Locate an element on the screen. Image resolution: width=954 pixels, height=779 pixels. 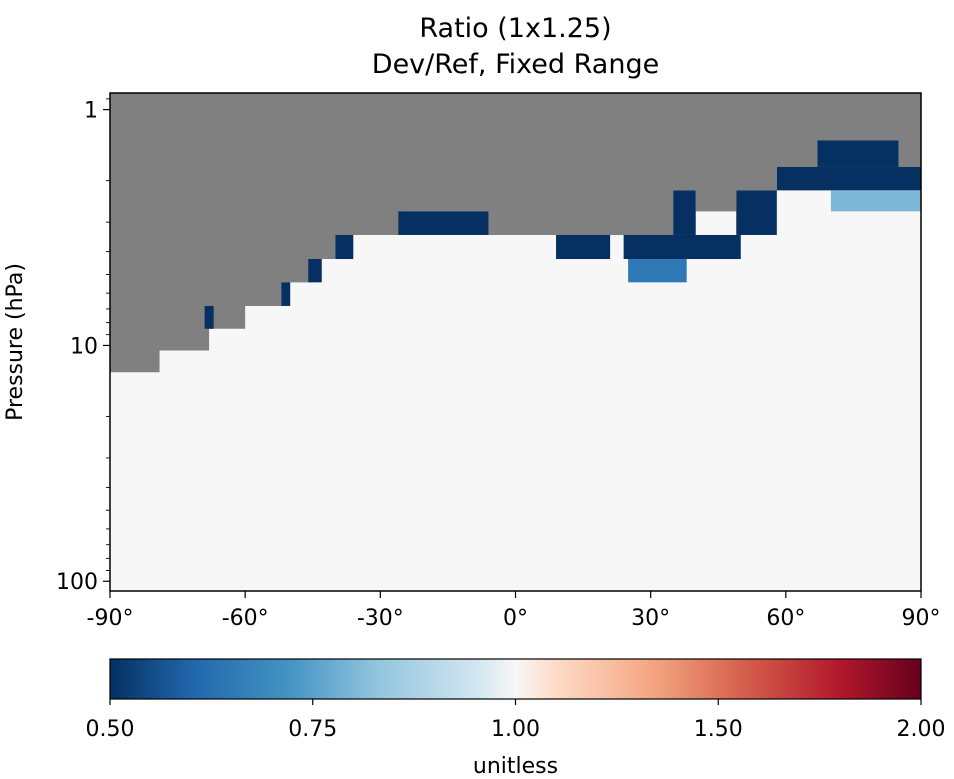
colorbar is located at coordinates (515, 679).